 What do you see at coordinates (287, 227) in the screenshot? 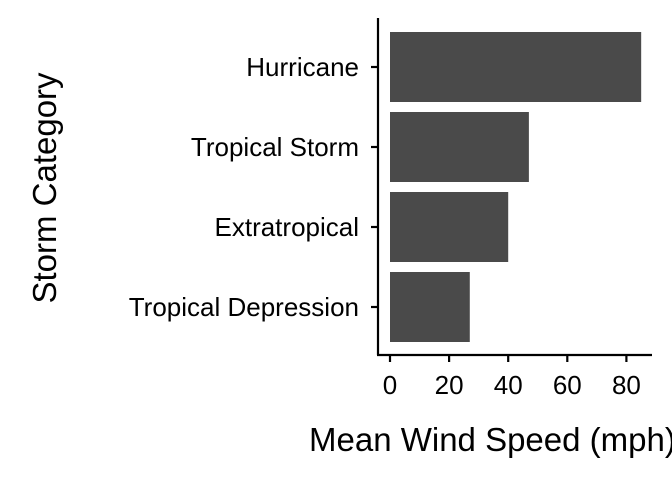
I see `y-tick-label: Extratropical` at bounding box center [287, 227].